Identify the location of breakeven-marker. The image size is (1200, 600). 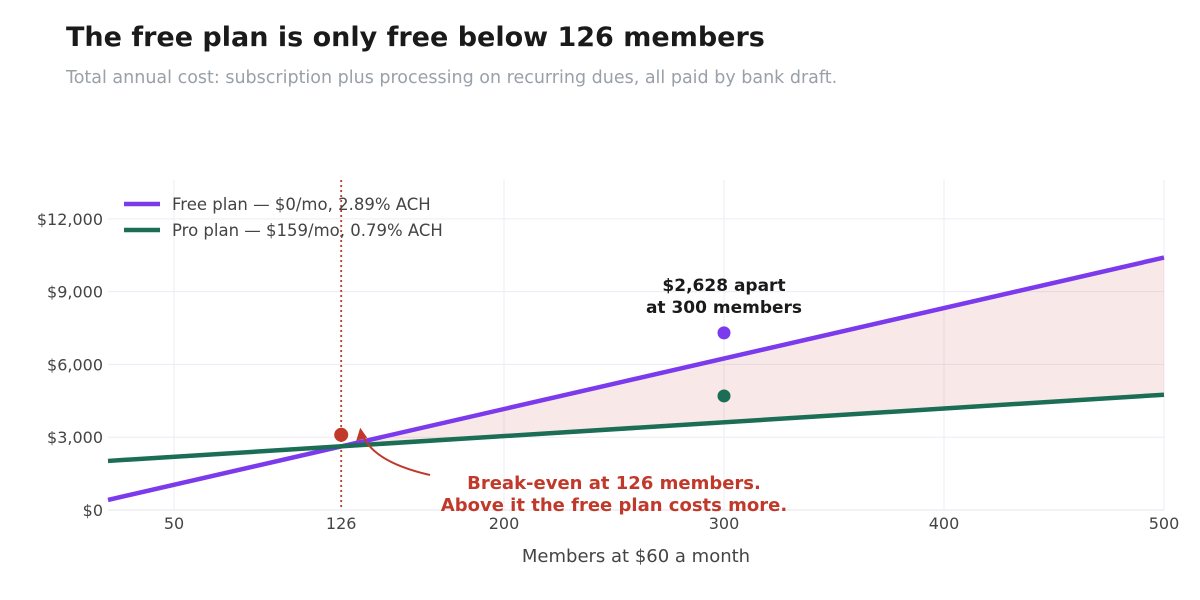
(341, 434).